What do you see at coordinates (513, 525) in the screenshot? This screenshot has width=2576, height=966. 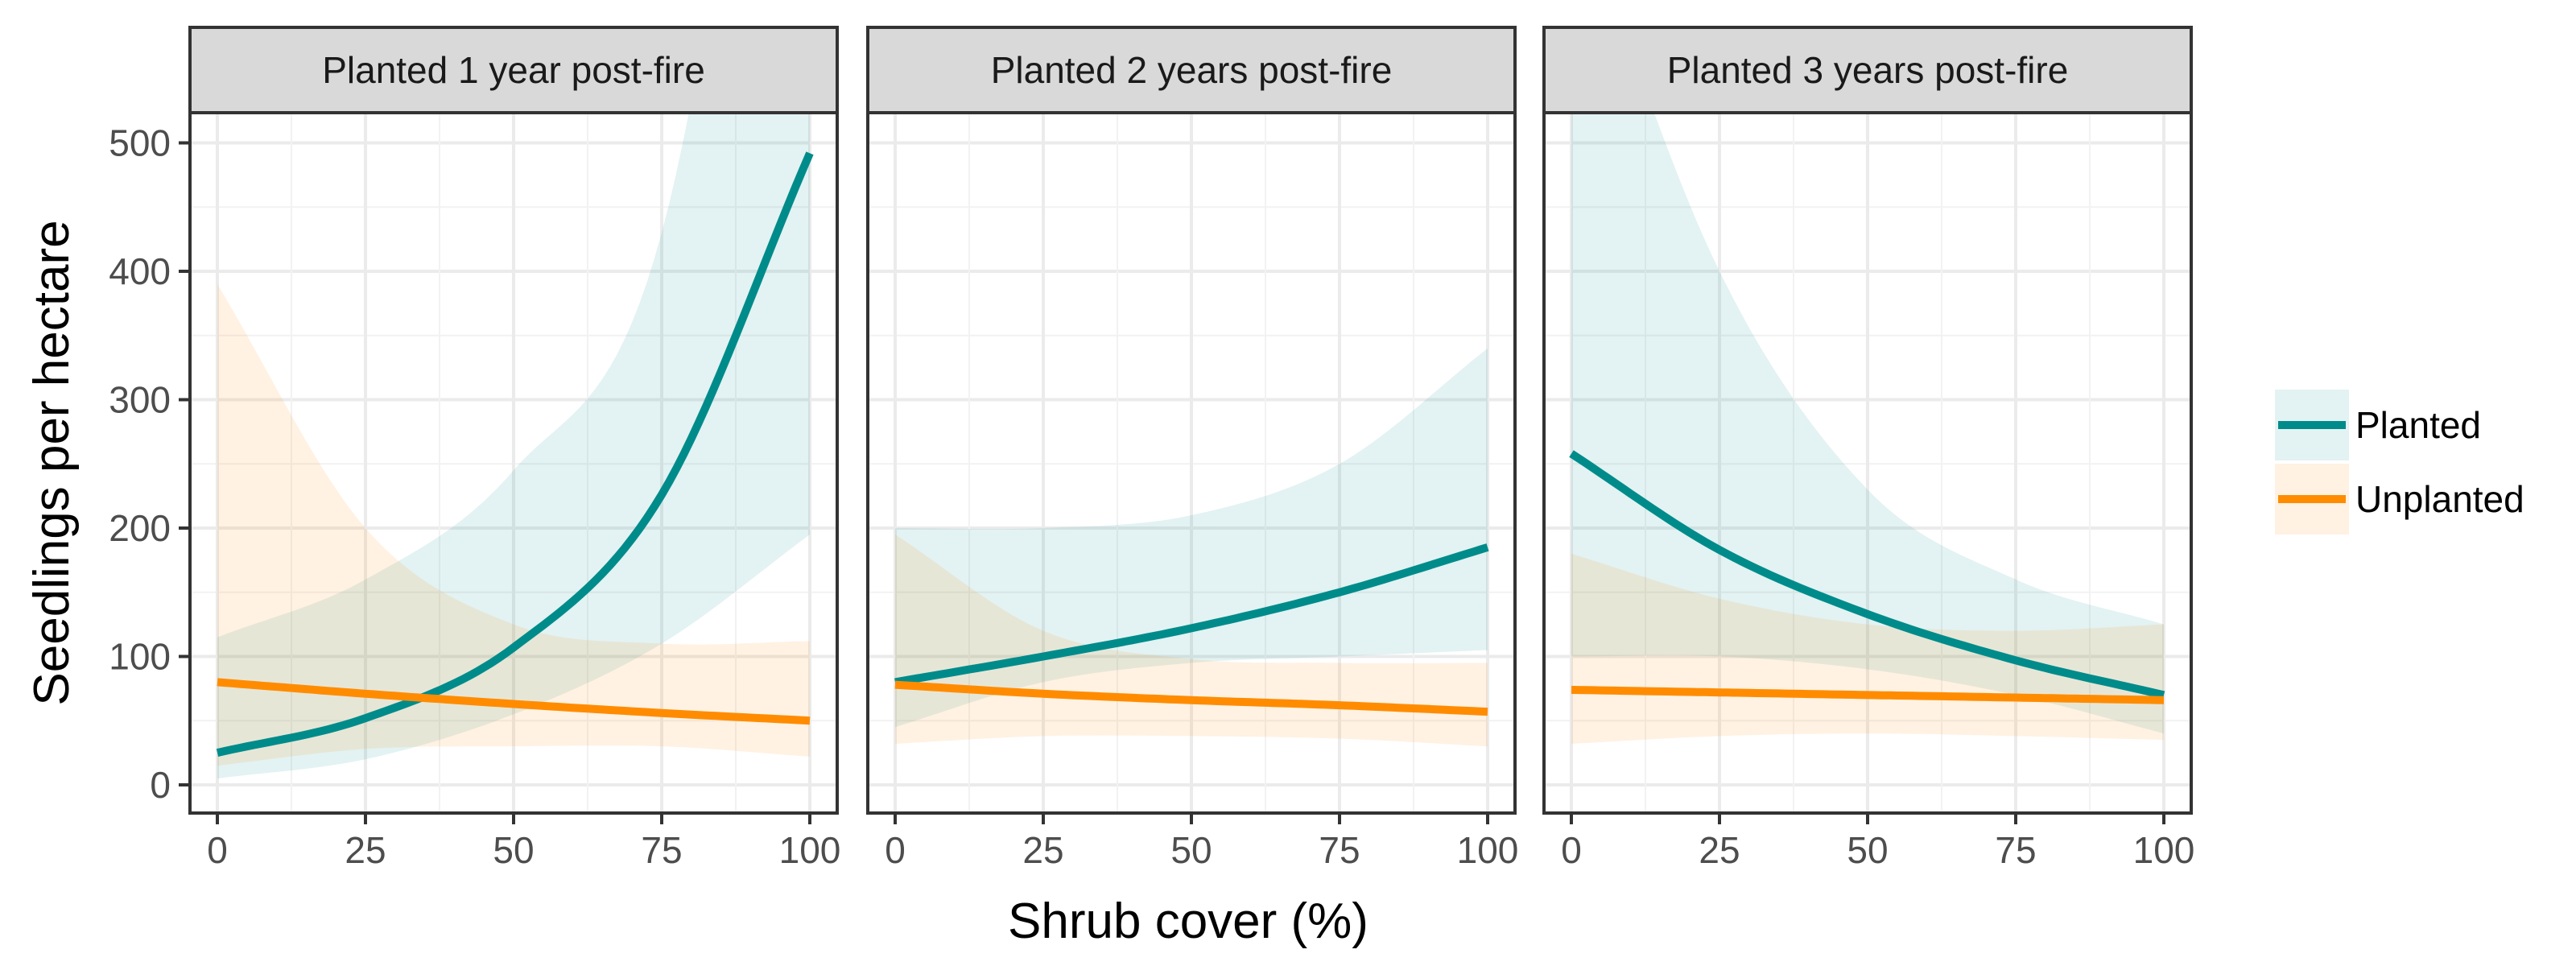 I see `confidence-band-unplanted` at bounding box center [513, 525].